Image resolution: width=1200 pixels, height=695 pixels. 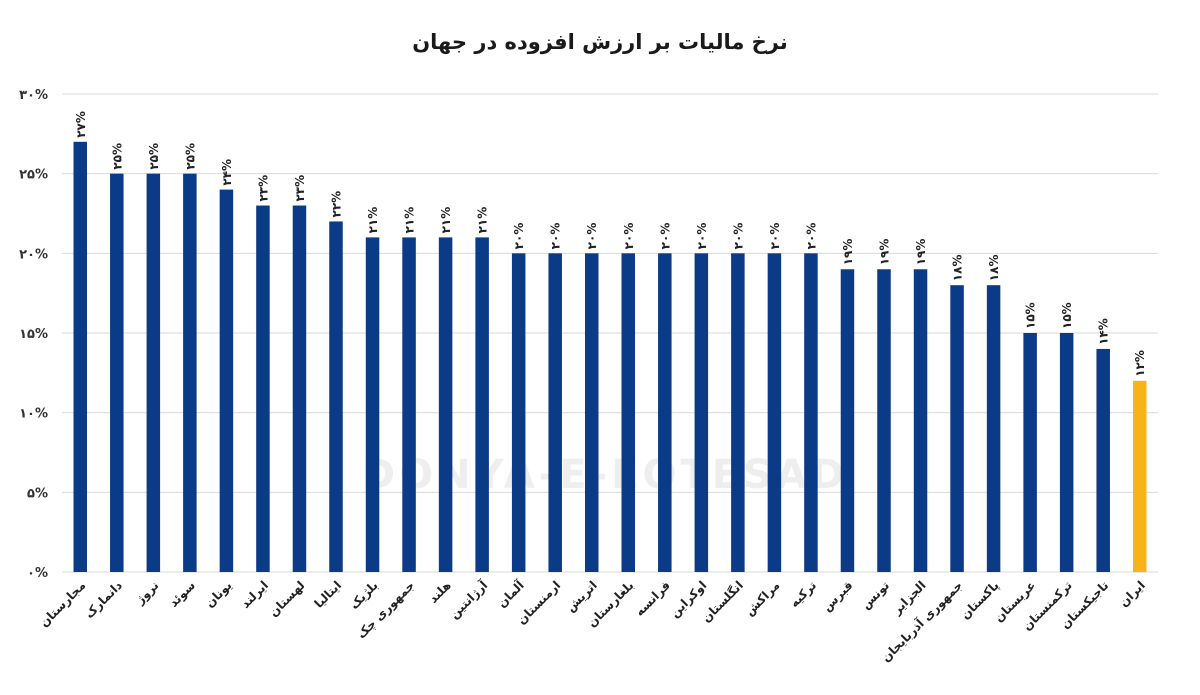 I want to click on x-tick-label: فرانسه, so click(x=652, y=598).